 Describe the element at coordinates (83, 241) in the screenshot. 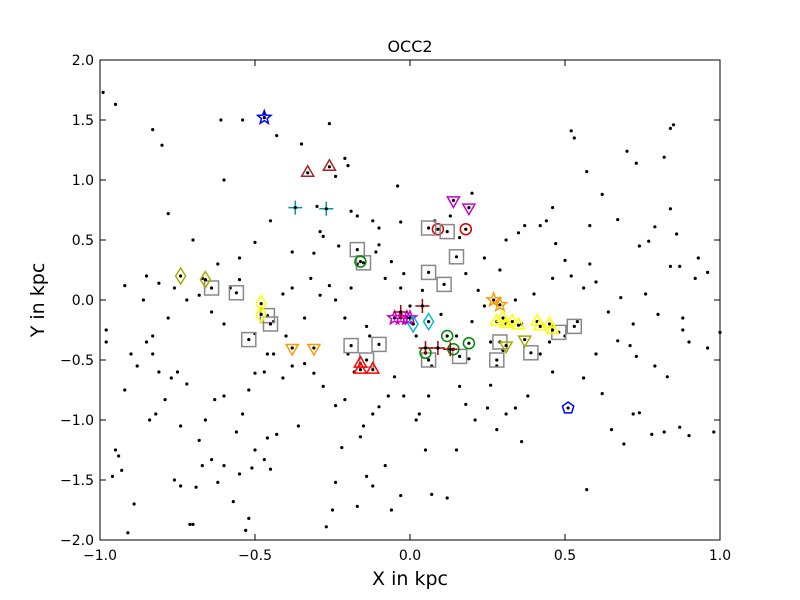

I see `y-tick-label: 0.5` at that location.